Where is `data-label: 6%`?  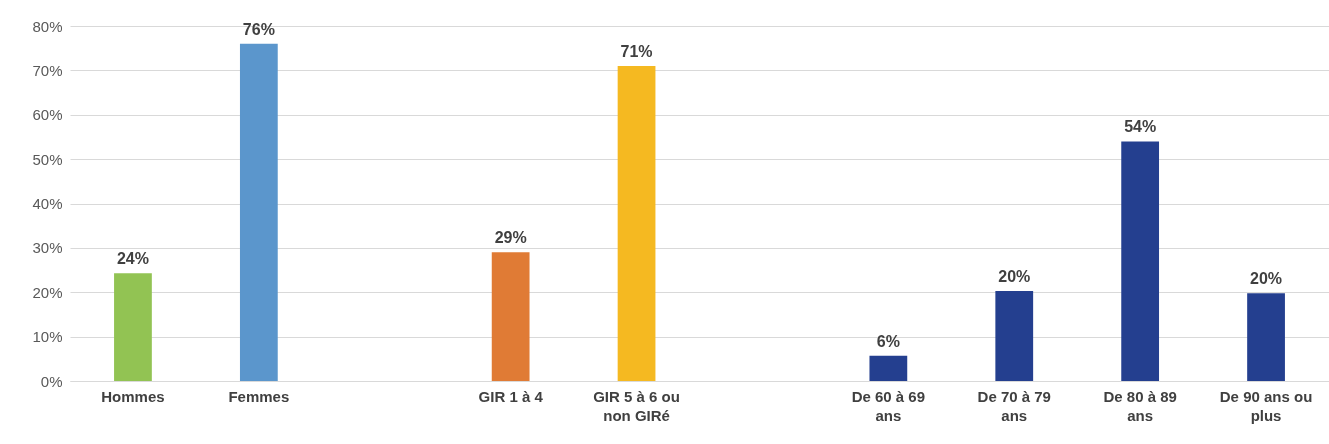
data-label: 6% is located at coordinates (888, 341).